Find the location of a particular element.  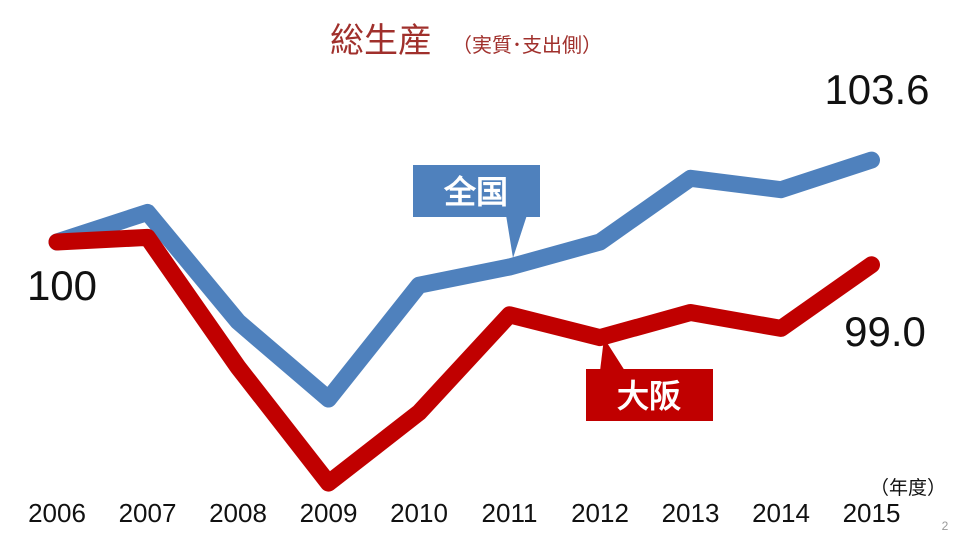

callout-osaka-label: 大阪 is located at coordinates (649, 396).